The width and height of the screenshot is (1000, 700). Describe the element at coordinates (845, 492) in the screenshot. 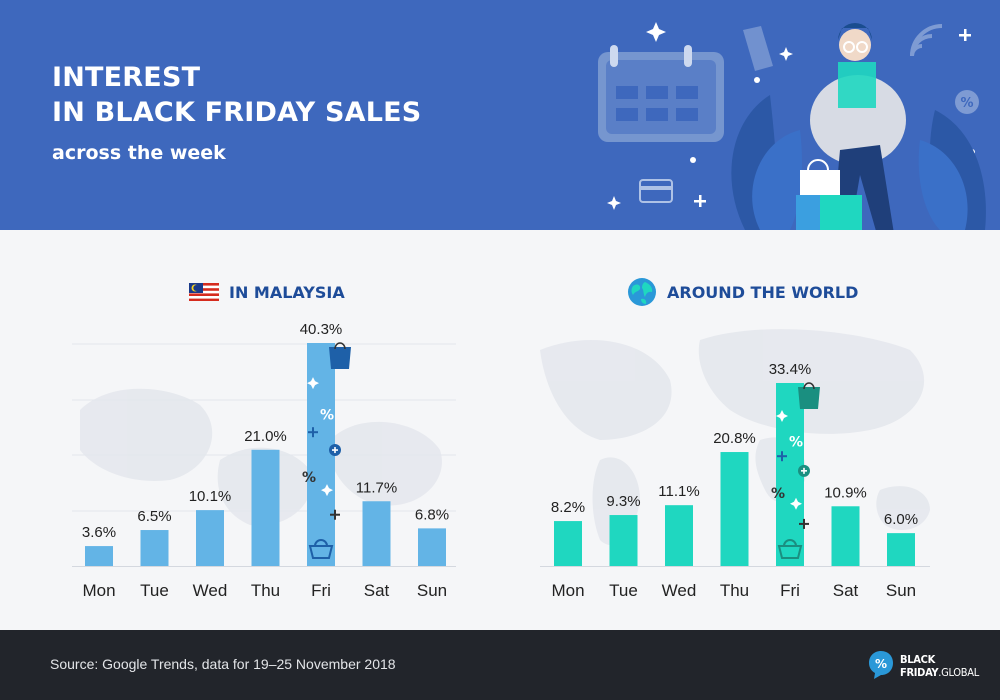

I see `data-label: 10.9%` at that location.